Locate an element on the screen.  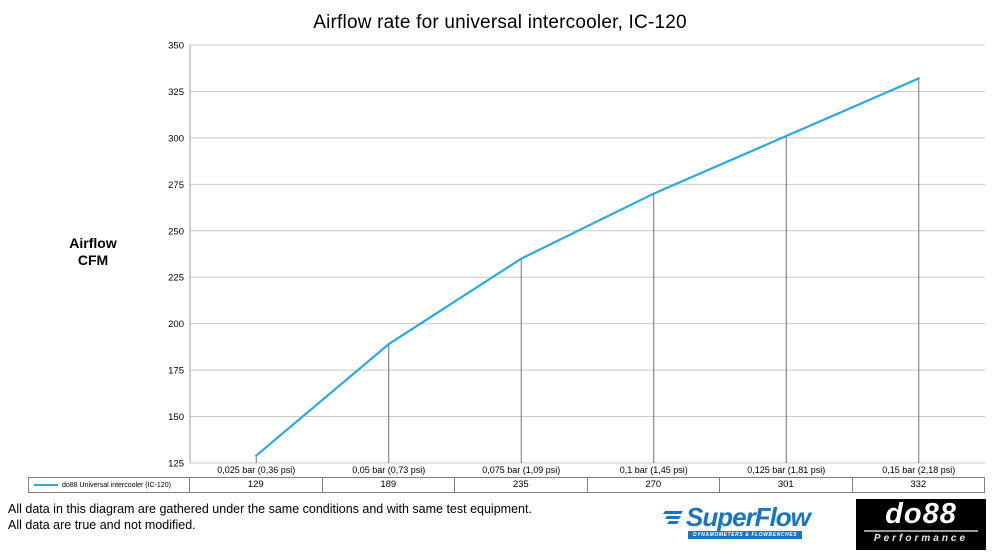
x-axis-category-label: 0,025 bar (0,36 psi) is located at coordinates (256, 470).